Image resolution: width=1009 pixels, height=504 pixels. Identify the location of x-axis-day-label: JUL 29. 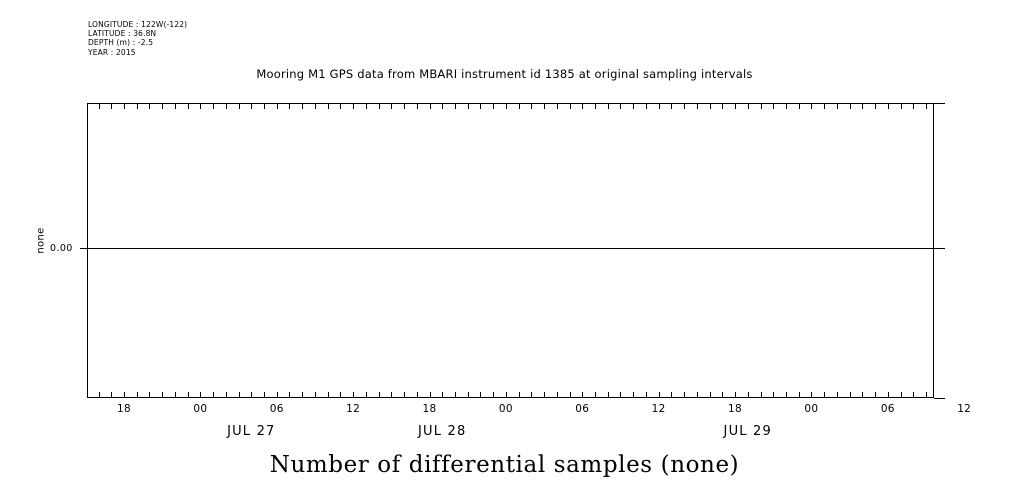
(747, 431).